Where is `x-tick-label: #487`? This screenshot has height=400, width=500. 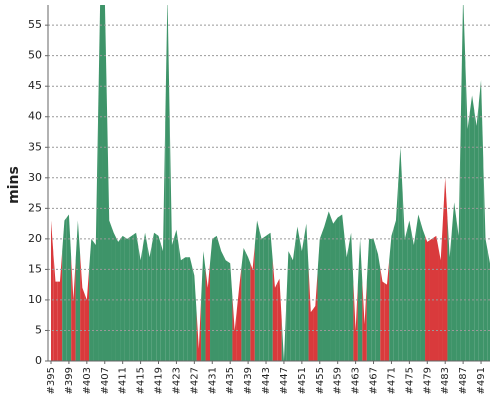 x-tick-label: #487 is located at coordinates (463, 380).